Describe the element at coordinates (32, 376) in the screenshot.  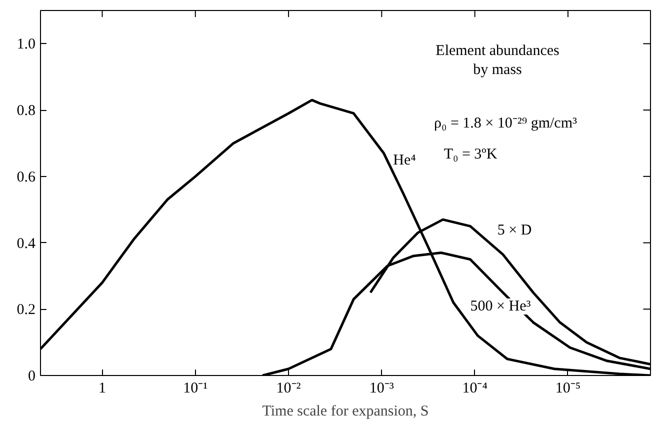
I see `y-tick-label: 0` at that location.